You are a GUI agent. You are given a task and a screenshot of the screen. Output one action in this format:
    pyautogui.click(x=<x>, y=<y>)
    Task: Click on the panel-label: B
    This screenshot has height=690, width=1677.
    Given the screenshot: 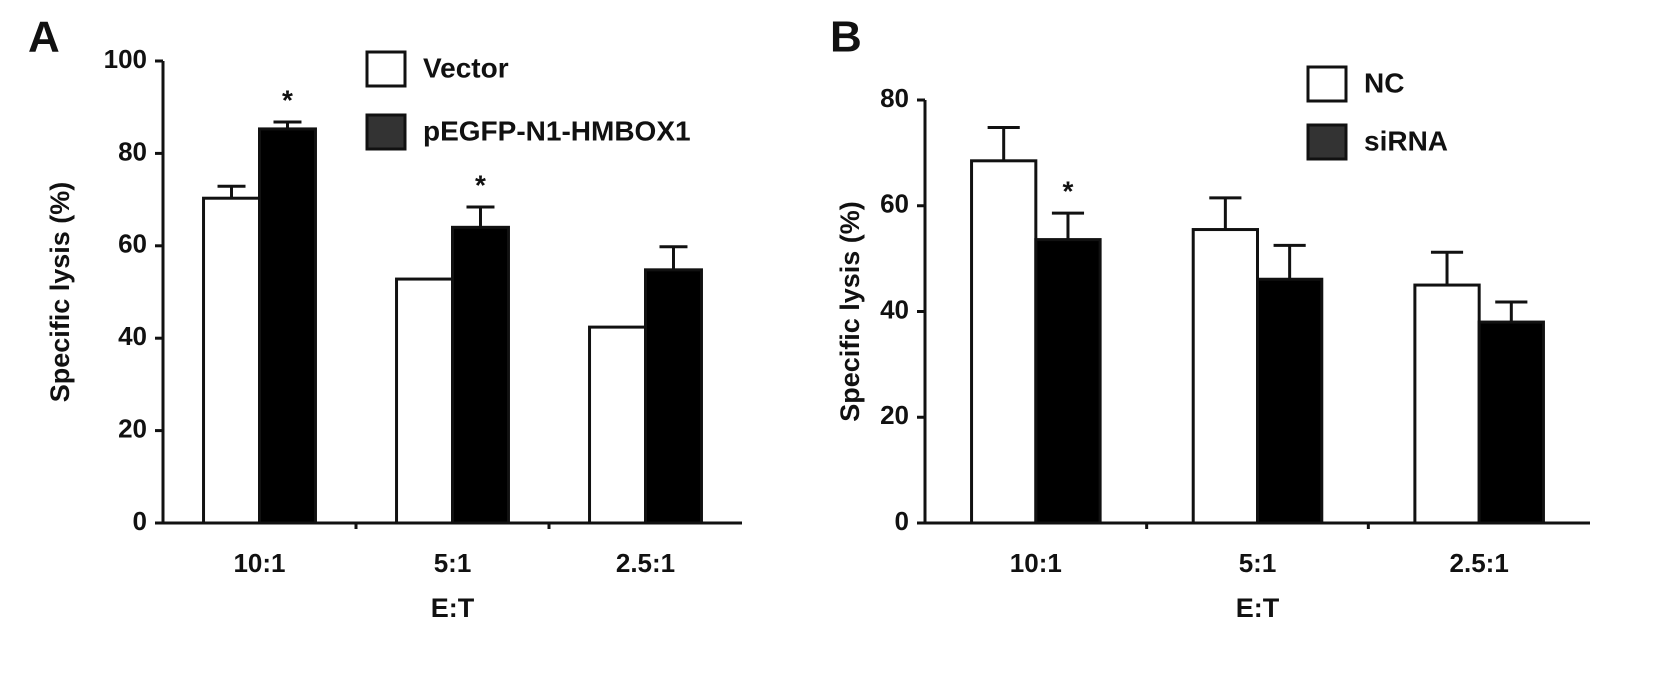 What is the action you would take?
    pyautogui.click(x=846, y=37)
    